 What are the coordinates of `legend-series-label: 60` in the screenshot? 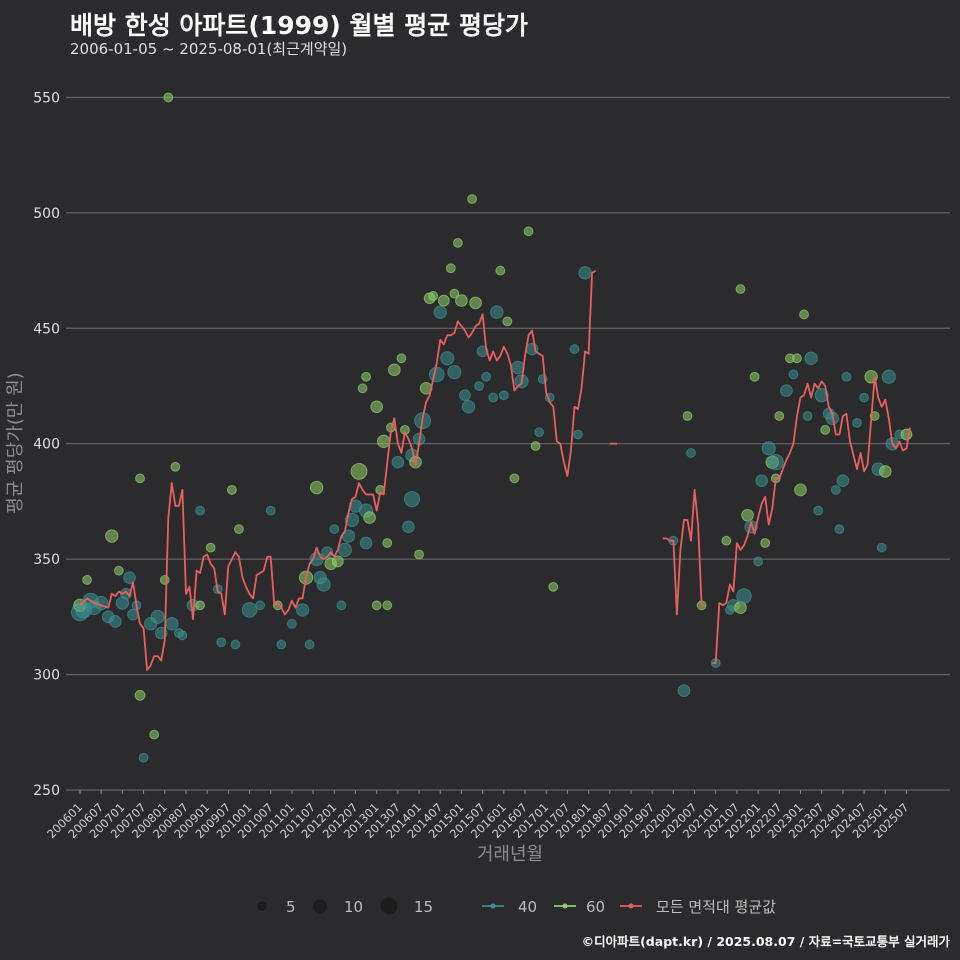 It's located at (595, 907).